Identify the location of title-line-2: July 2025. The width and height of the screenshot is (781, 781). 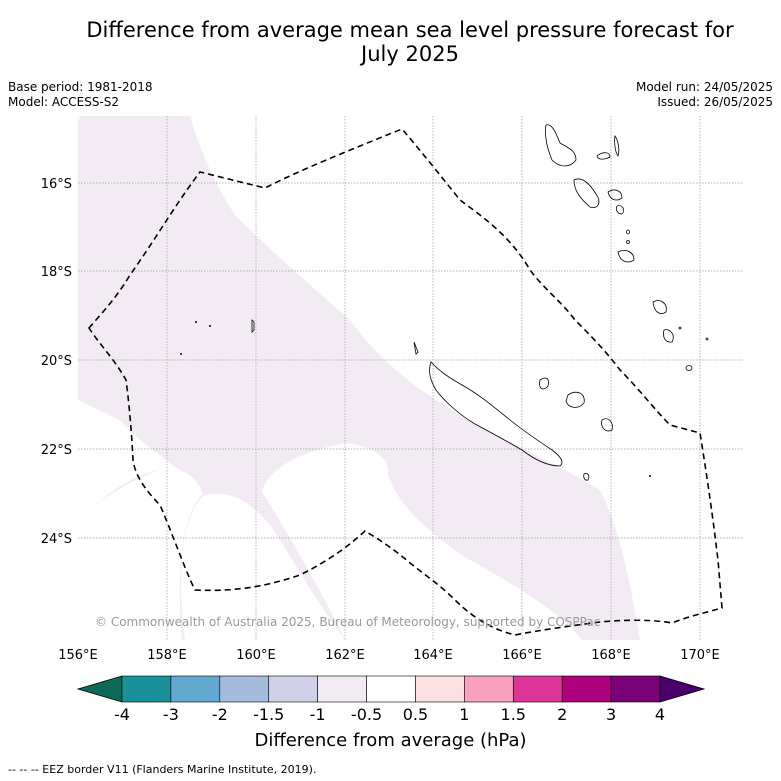
(410, 54).